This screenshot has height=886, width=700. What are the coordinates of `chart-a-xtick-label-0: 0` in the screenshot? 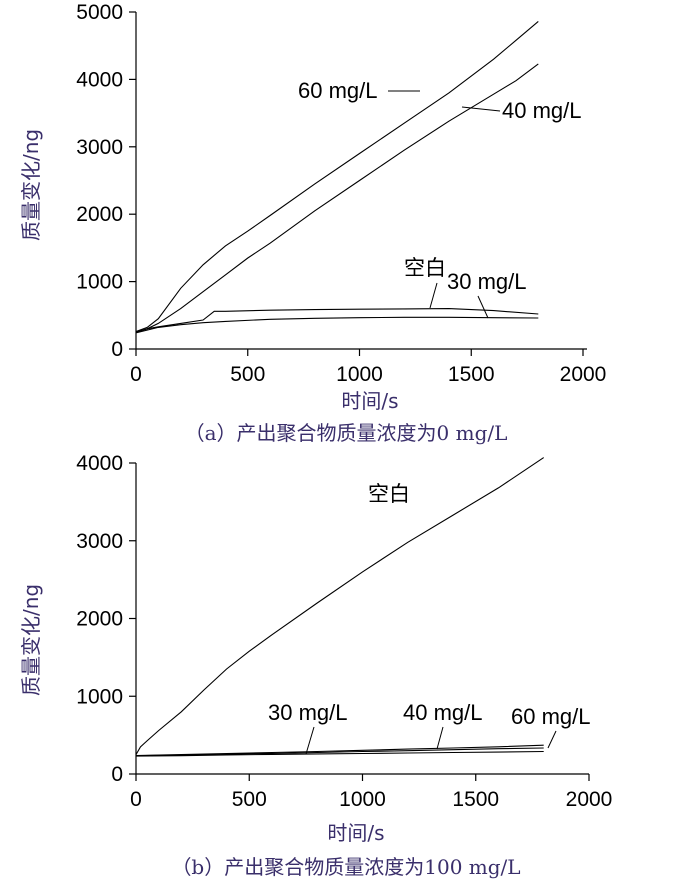 It's located at (136, 374).